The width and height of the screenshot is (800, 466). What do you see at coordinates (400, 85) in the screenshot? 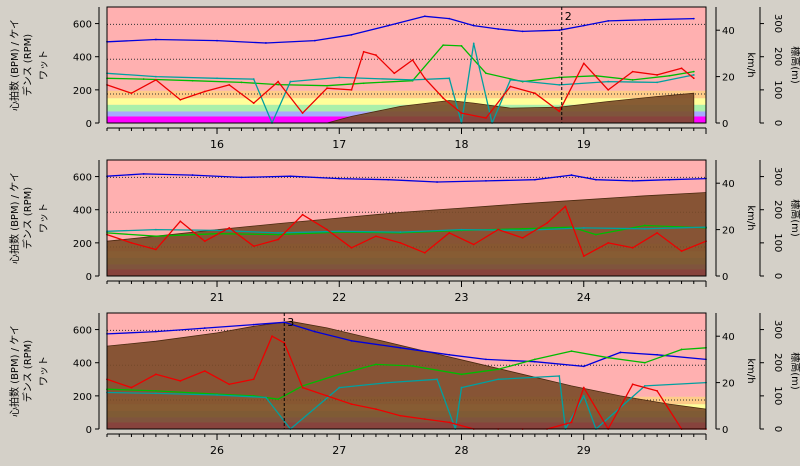
I see `series-power-line` at bounding box center [400, 85].